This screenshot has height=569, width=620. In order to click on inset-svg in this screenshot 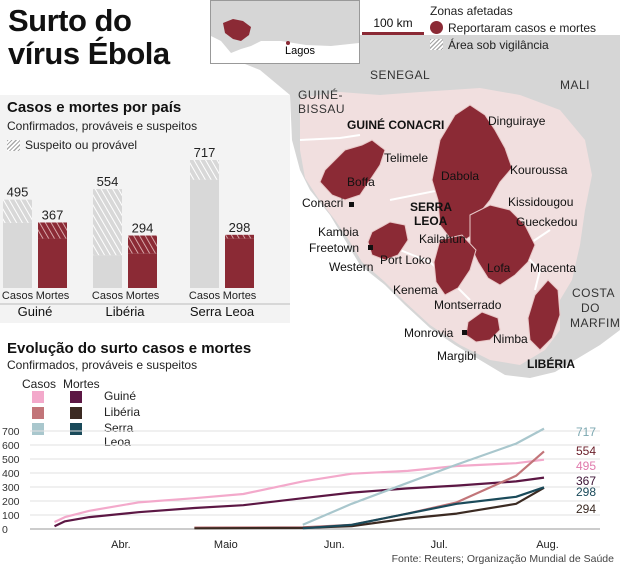, I will do `click(285, 32)`.